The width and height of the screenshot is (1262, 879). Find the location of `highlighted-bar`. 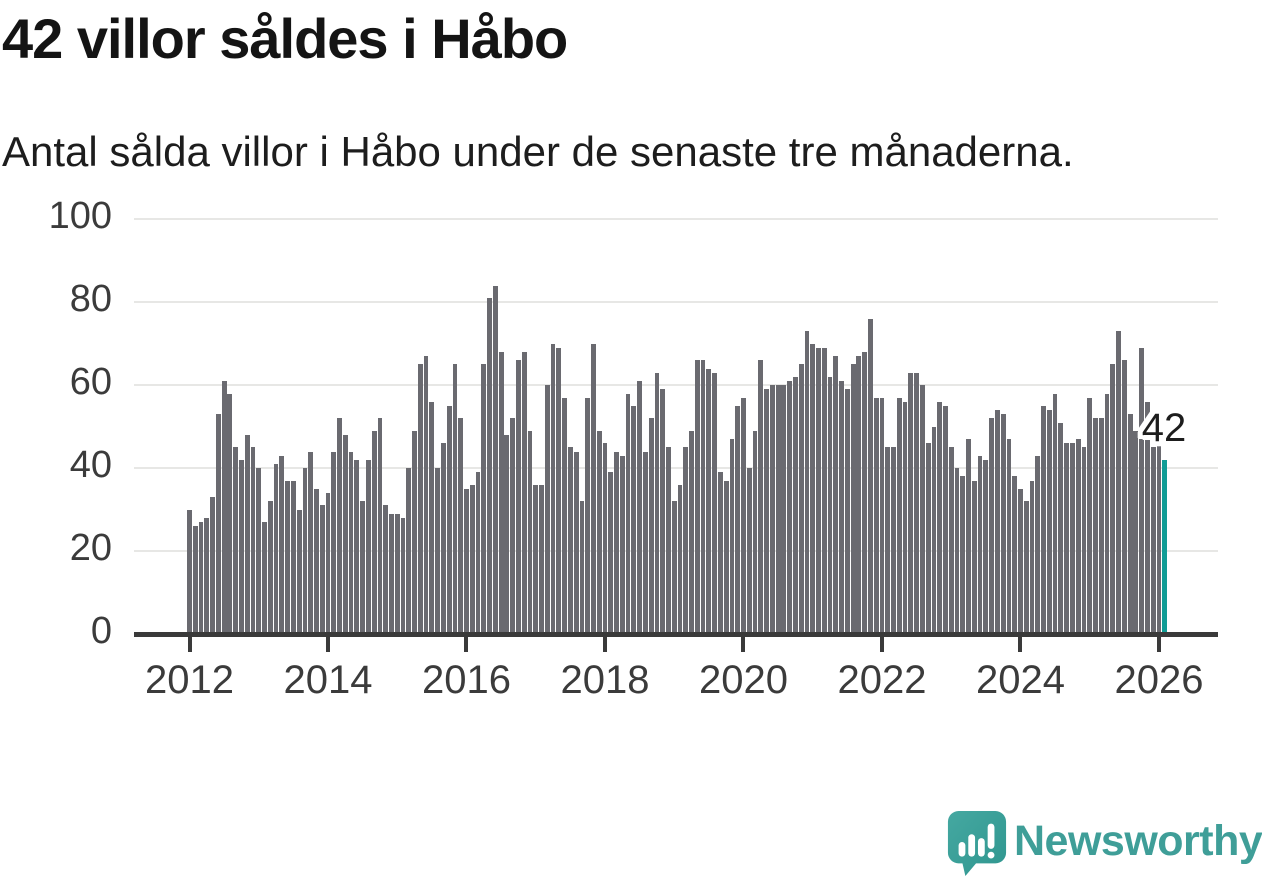

highlighted-bar is located at coordinates (1165, 546).